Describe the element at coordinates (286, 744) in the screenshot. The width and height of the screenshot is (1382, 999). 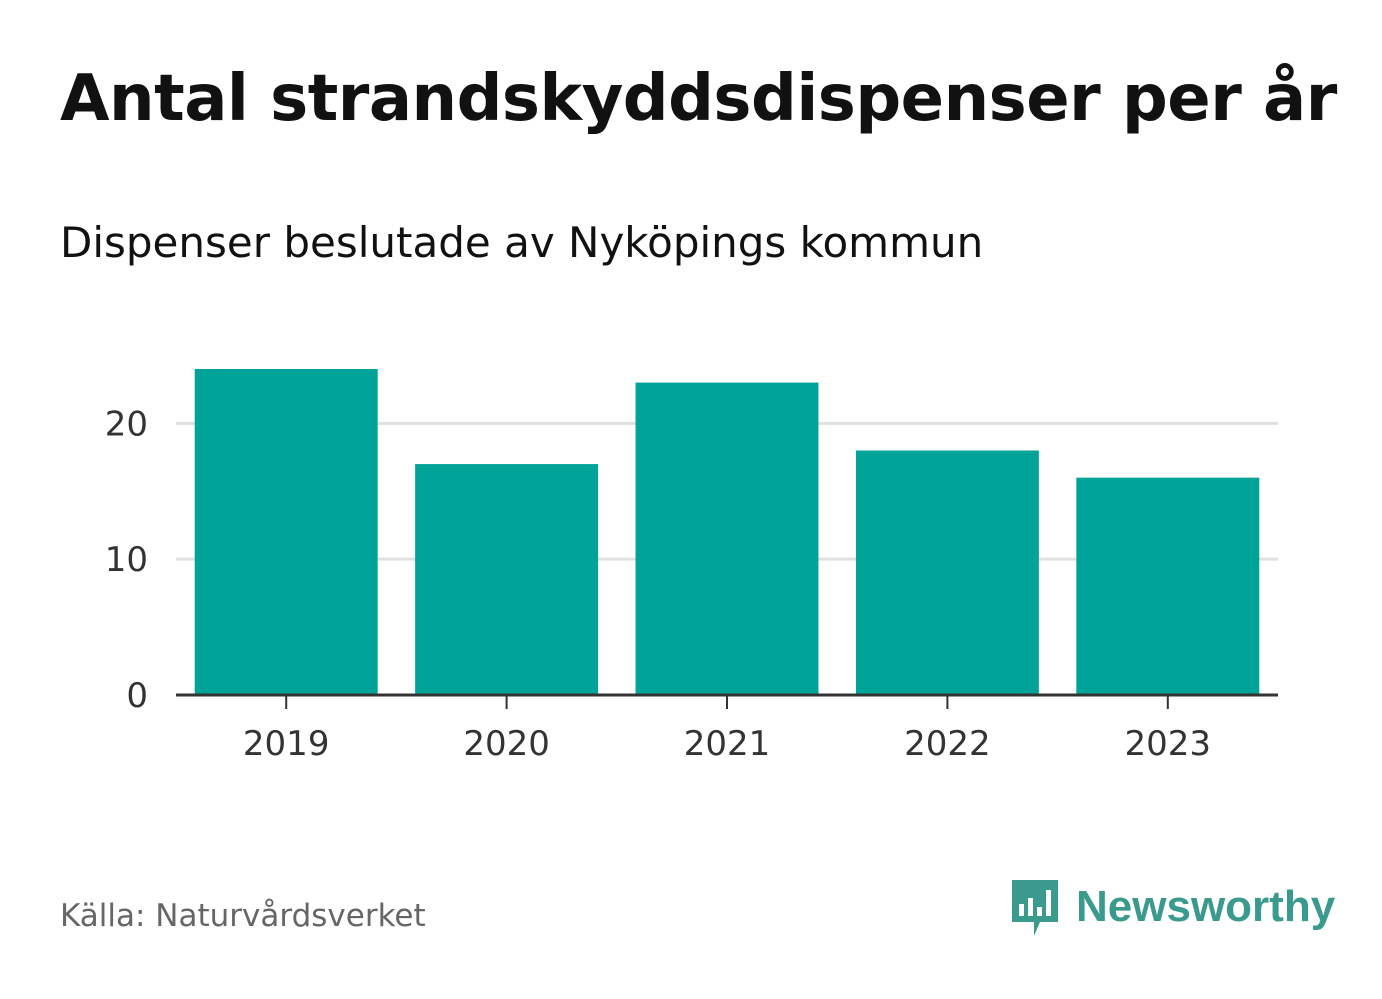
I see `x-tick-label: 2019` at that location.